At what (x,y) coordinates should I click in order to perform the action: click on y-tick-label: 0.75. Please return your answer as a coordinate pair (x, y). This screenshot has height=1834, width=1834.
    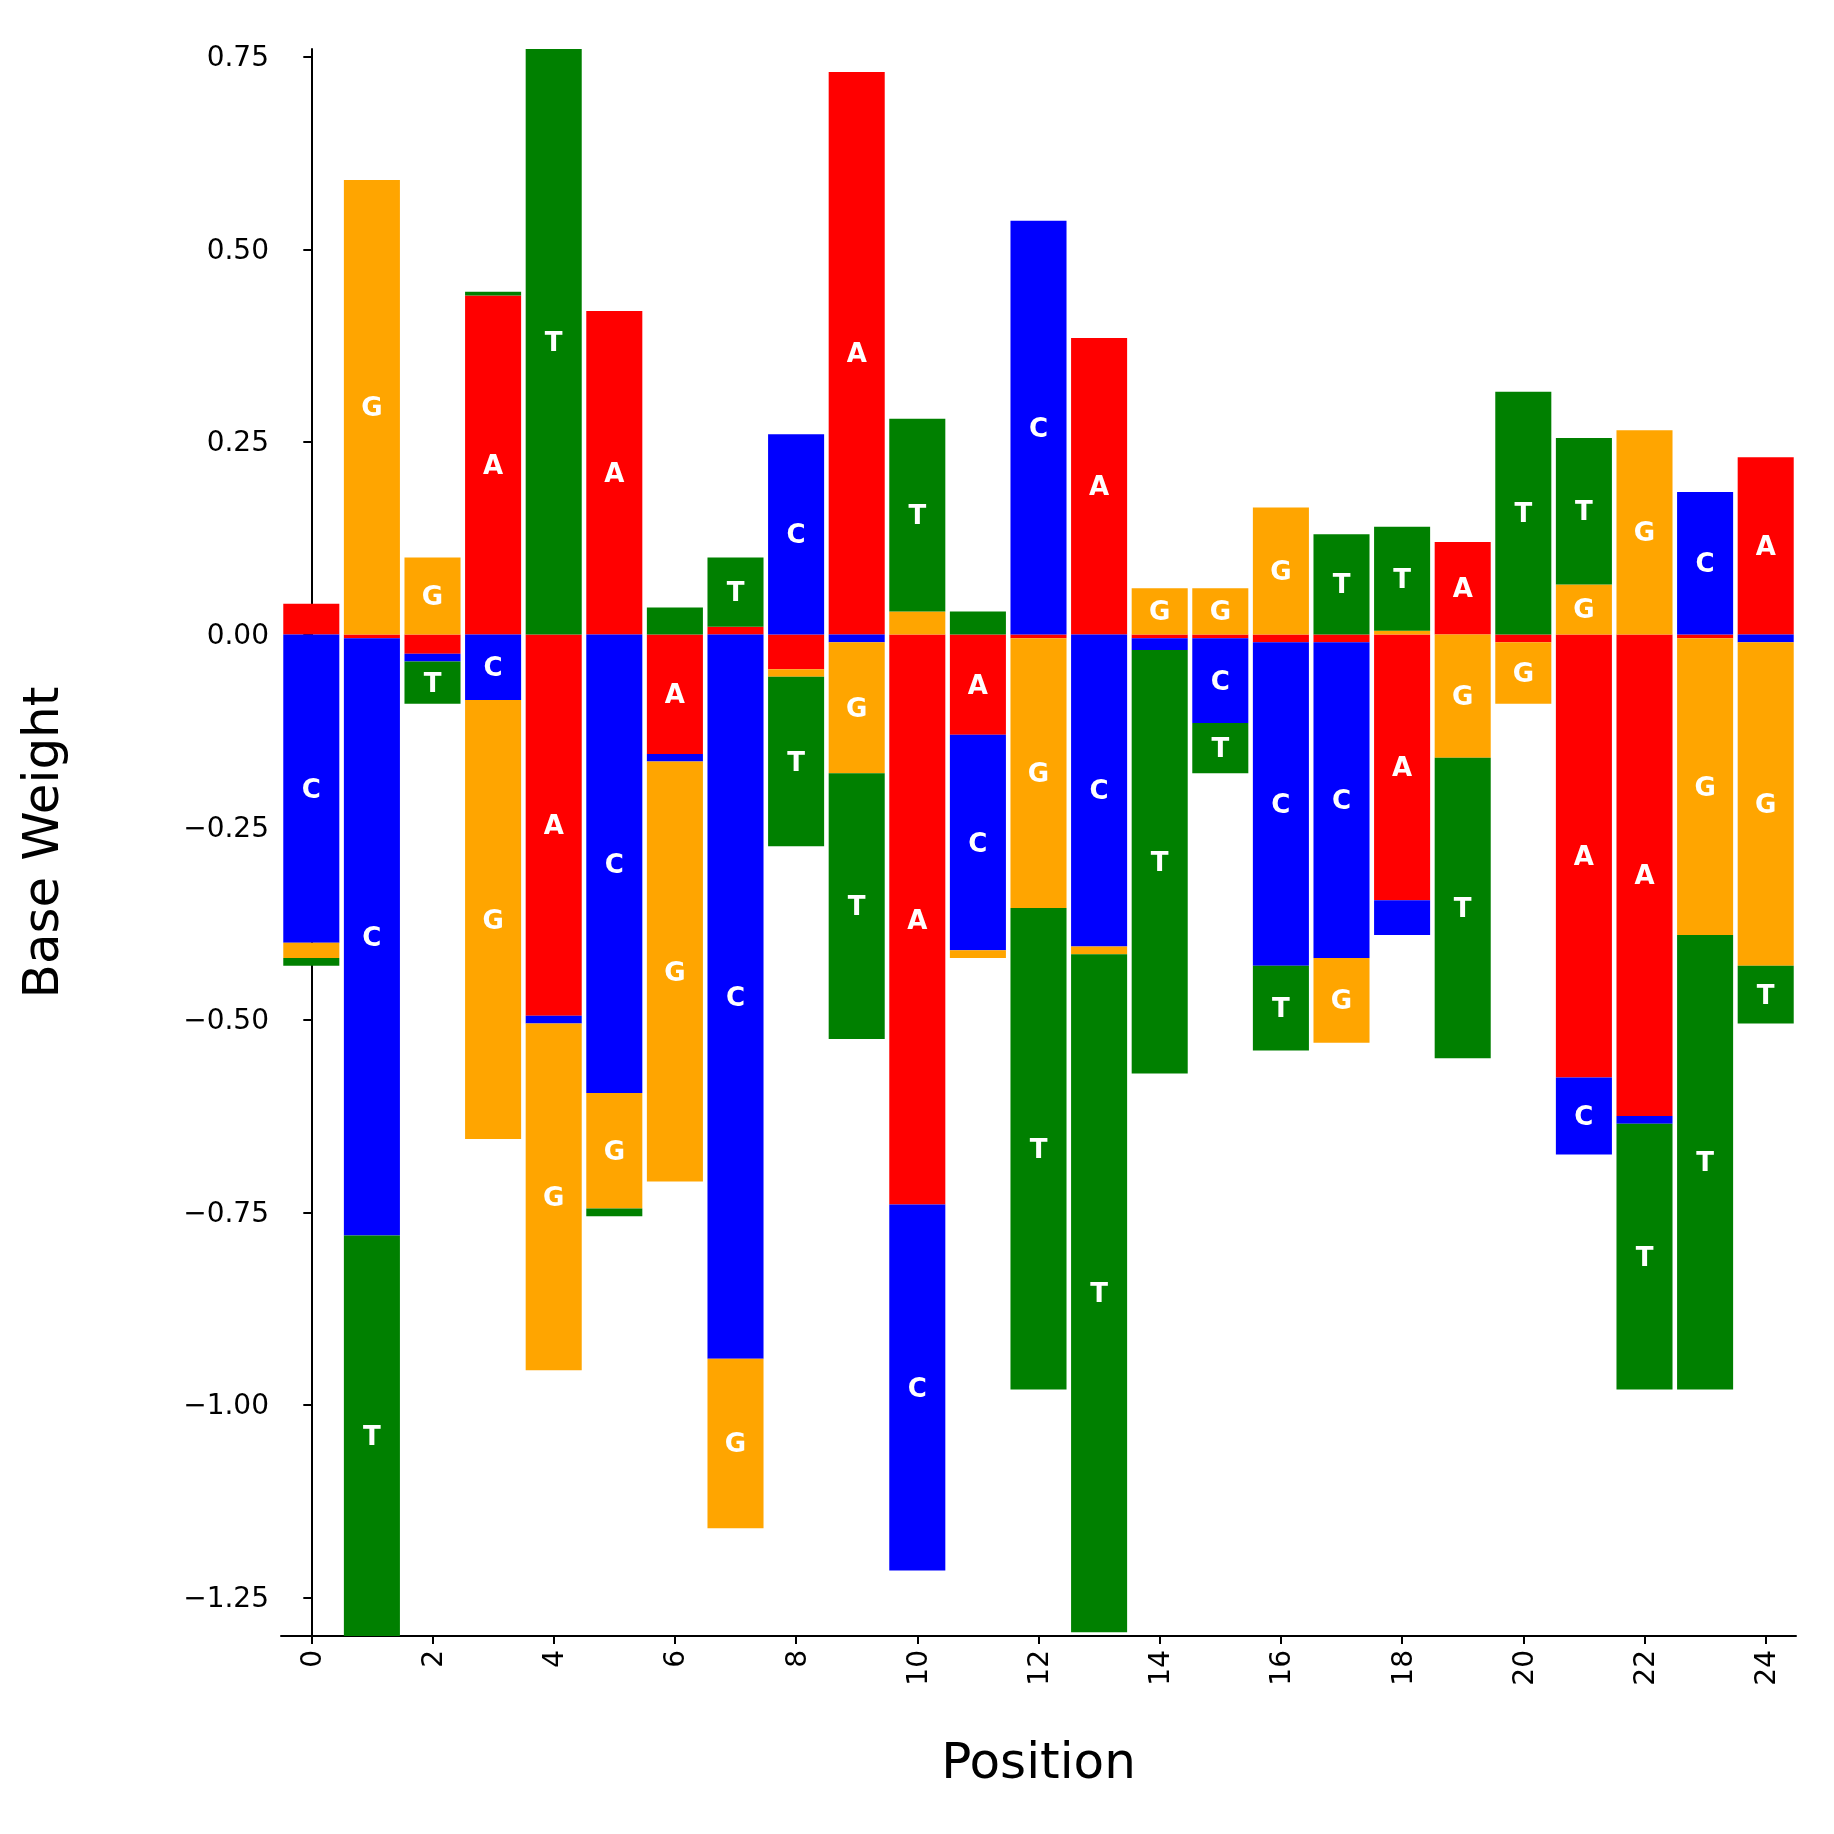
    Looking at the image, I should click on (237, 57).